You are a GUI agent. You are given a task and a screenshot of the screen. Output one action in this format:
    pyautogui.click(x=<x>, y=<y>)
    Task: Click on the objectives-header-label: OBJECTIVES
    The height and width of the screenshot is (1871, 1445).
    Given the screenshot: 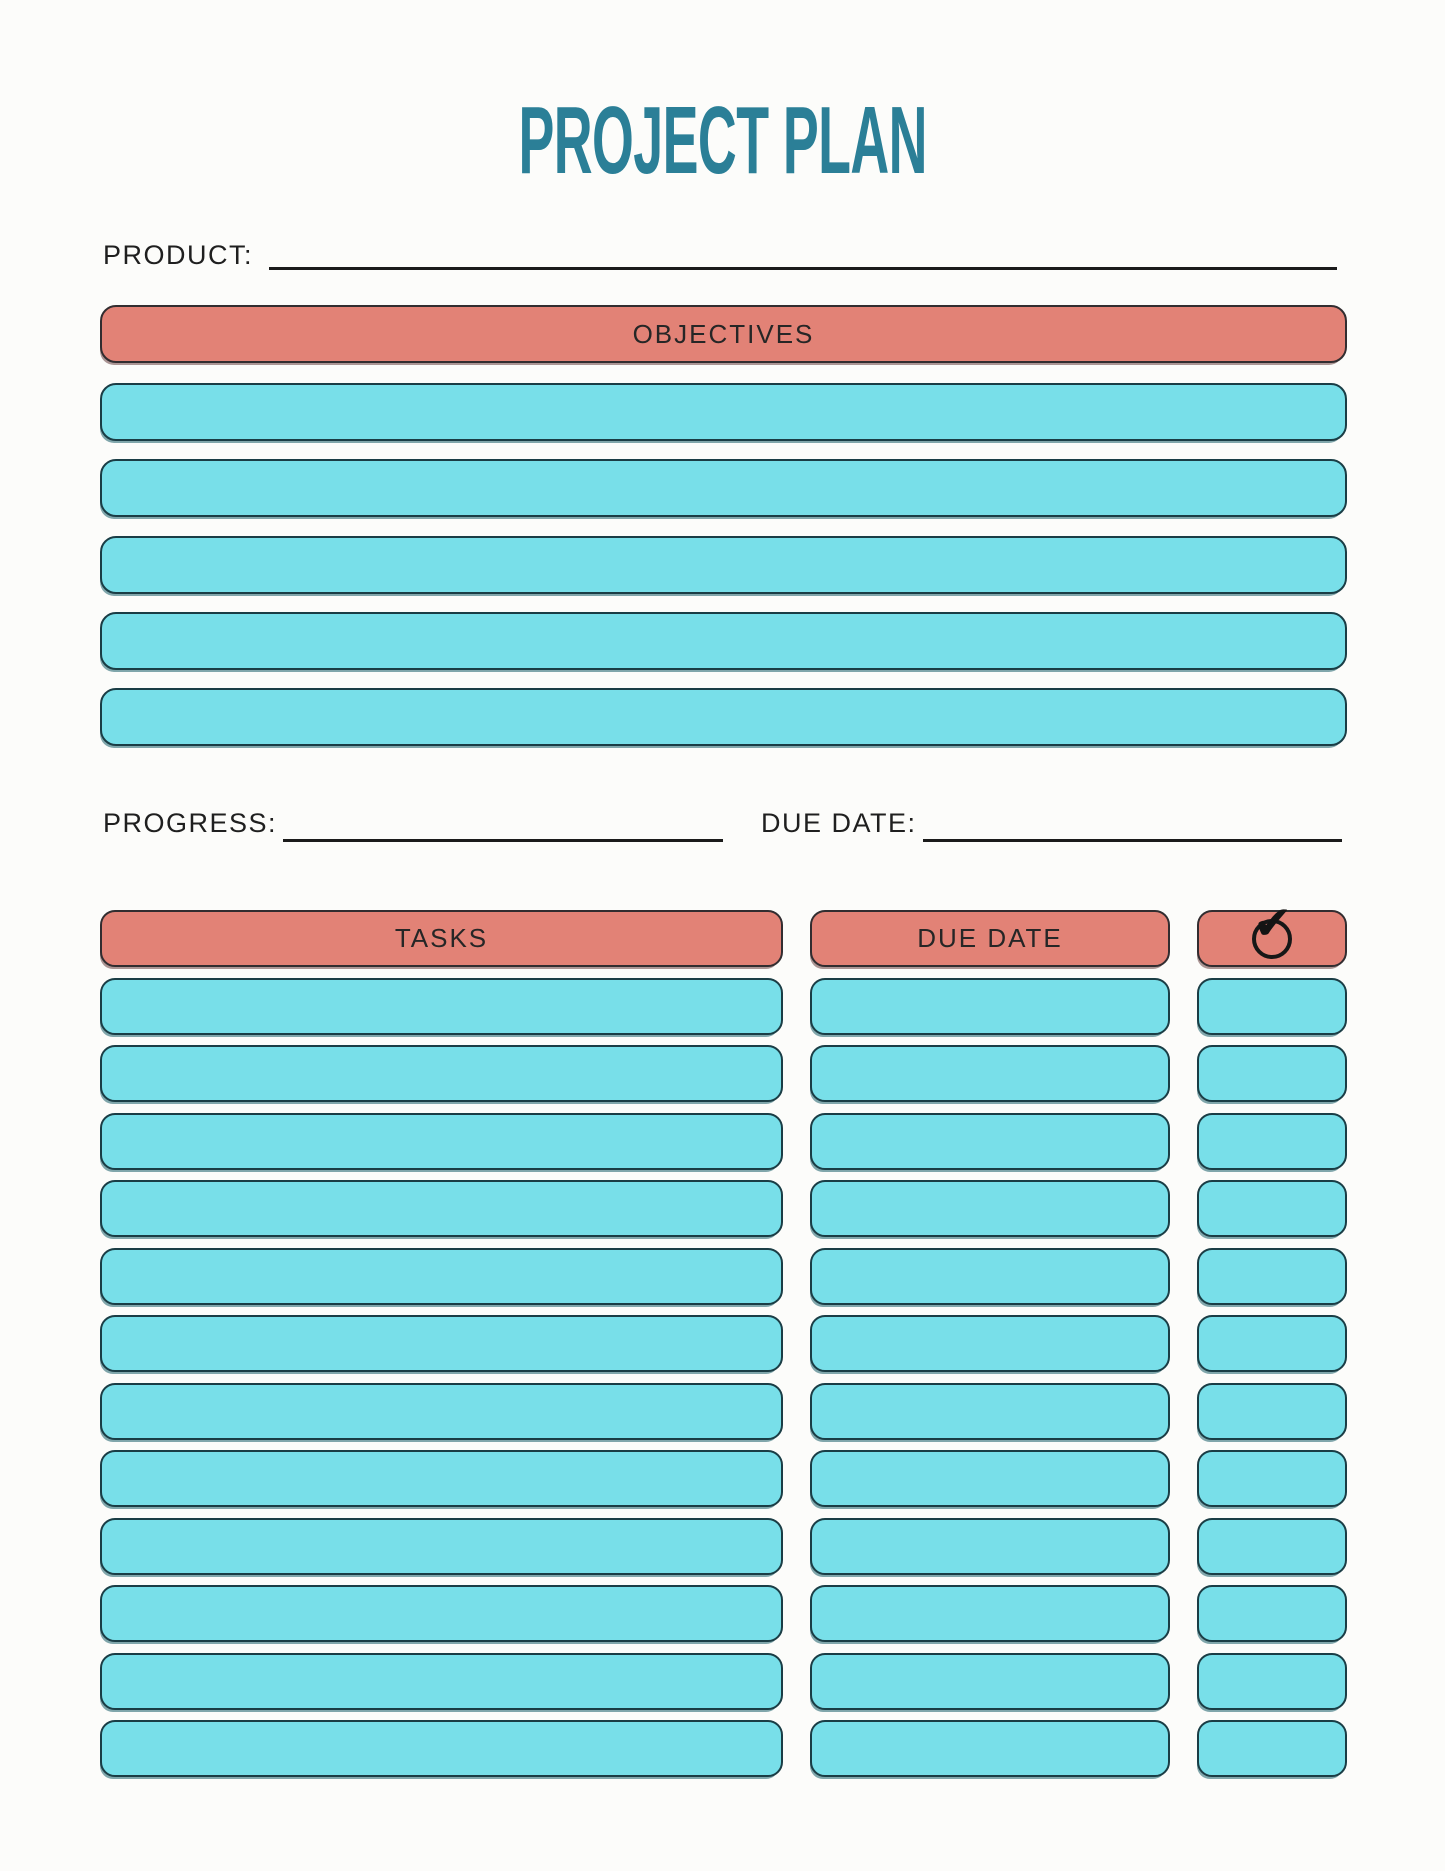 What is the action you would take?
    pyautogui.click(x=723, y=333)
    